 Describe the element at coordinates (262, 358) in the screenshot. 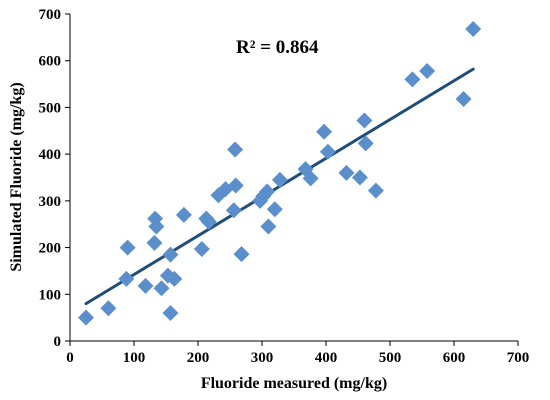

I see `x-tick-label: 300` at that location.